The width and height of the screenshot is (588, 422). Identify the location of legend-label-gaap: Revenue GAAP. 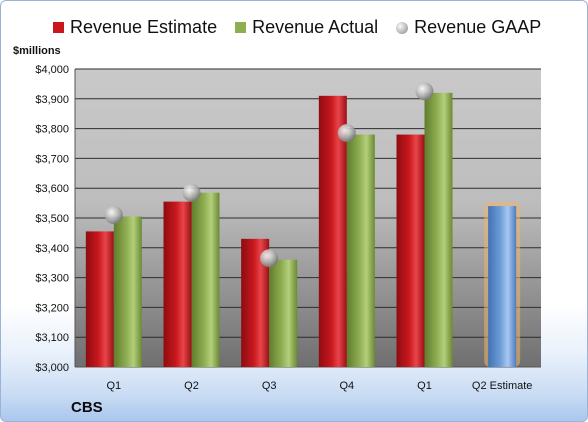
(478, 27).